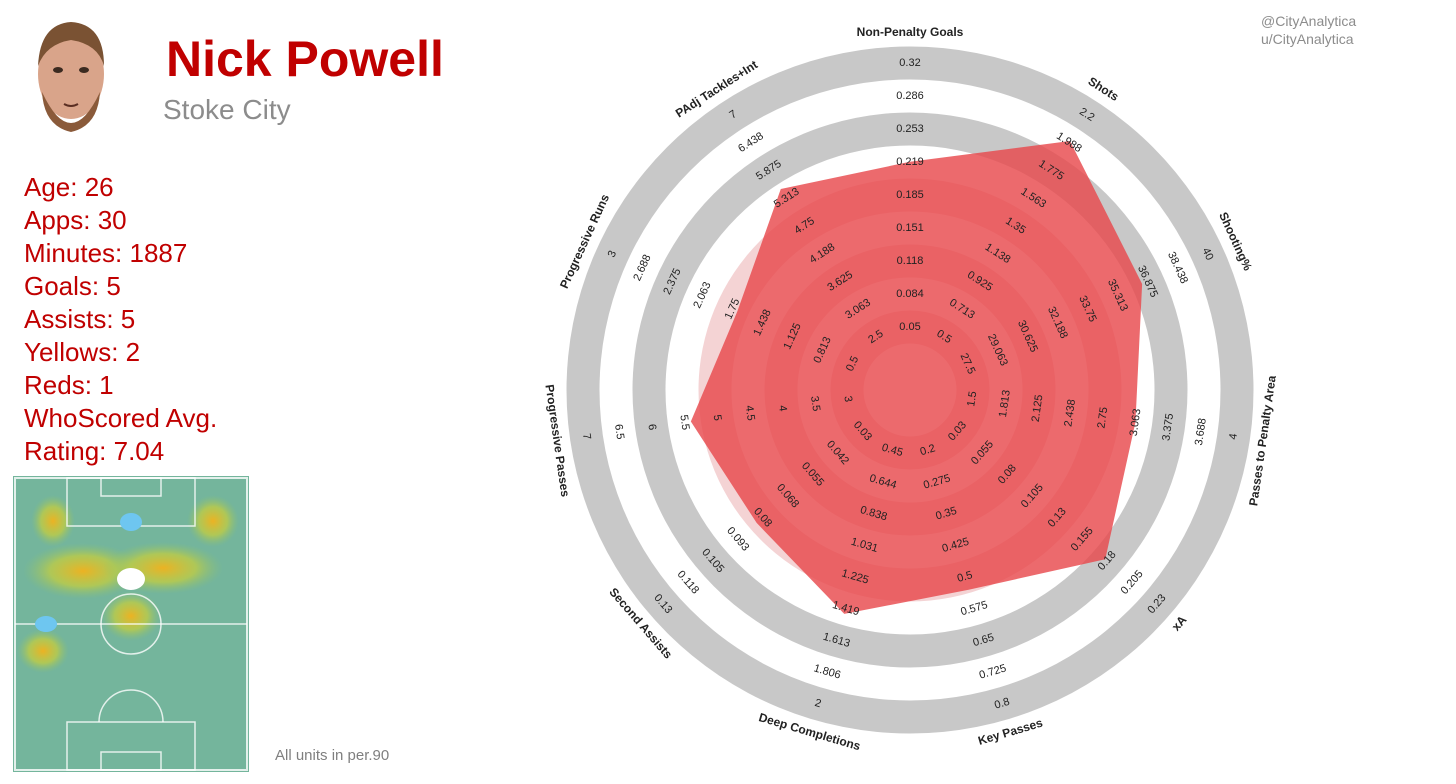  What do you see at coordinates (1308, 30) in the screenshot?
I see `credits: @CityAnalytica u/CityAnalytica` at bounding box center [1308, 30].